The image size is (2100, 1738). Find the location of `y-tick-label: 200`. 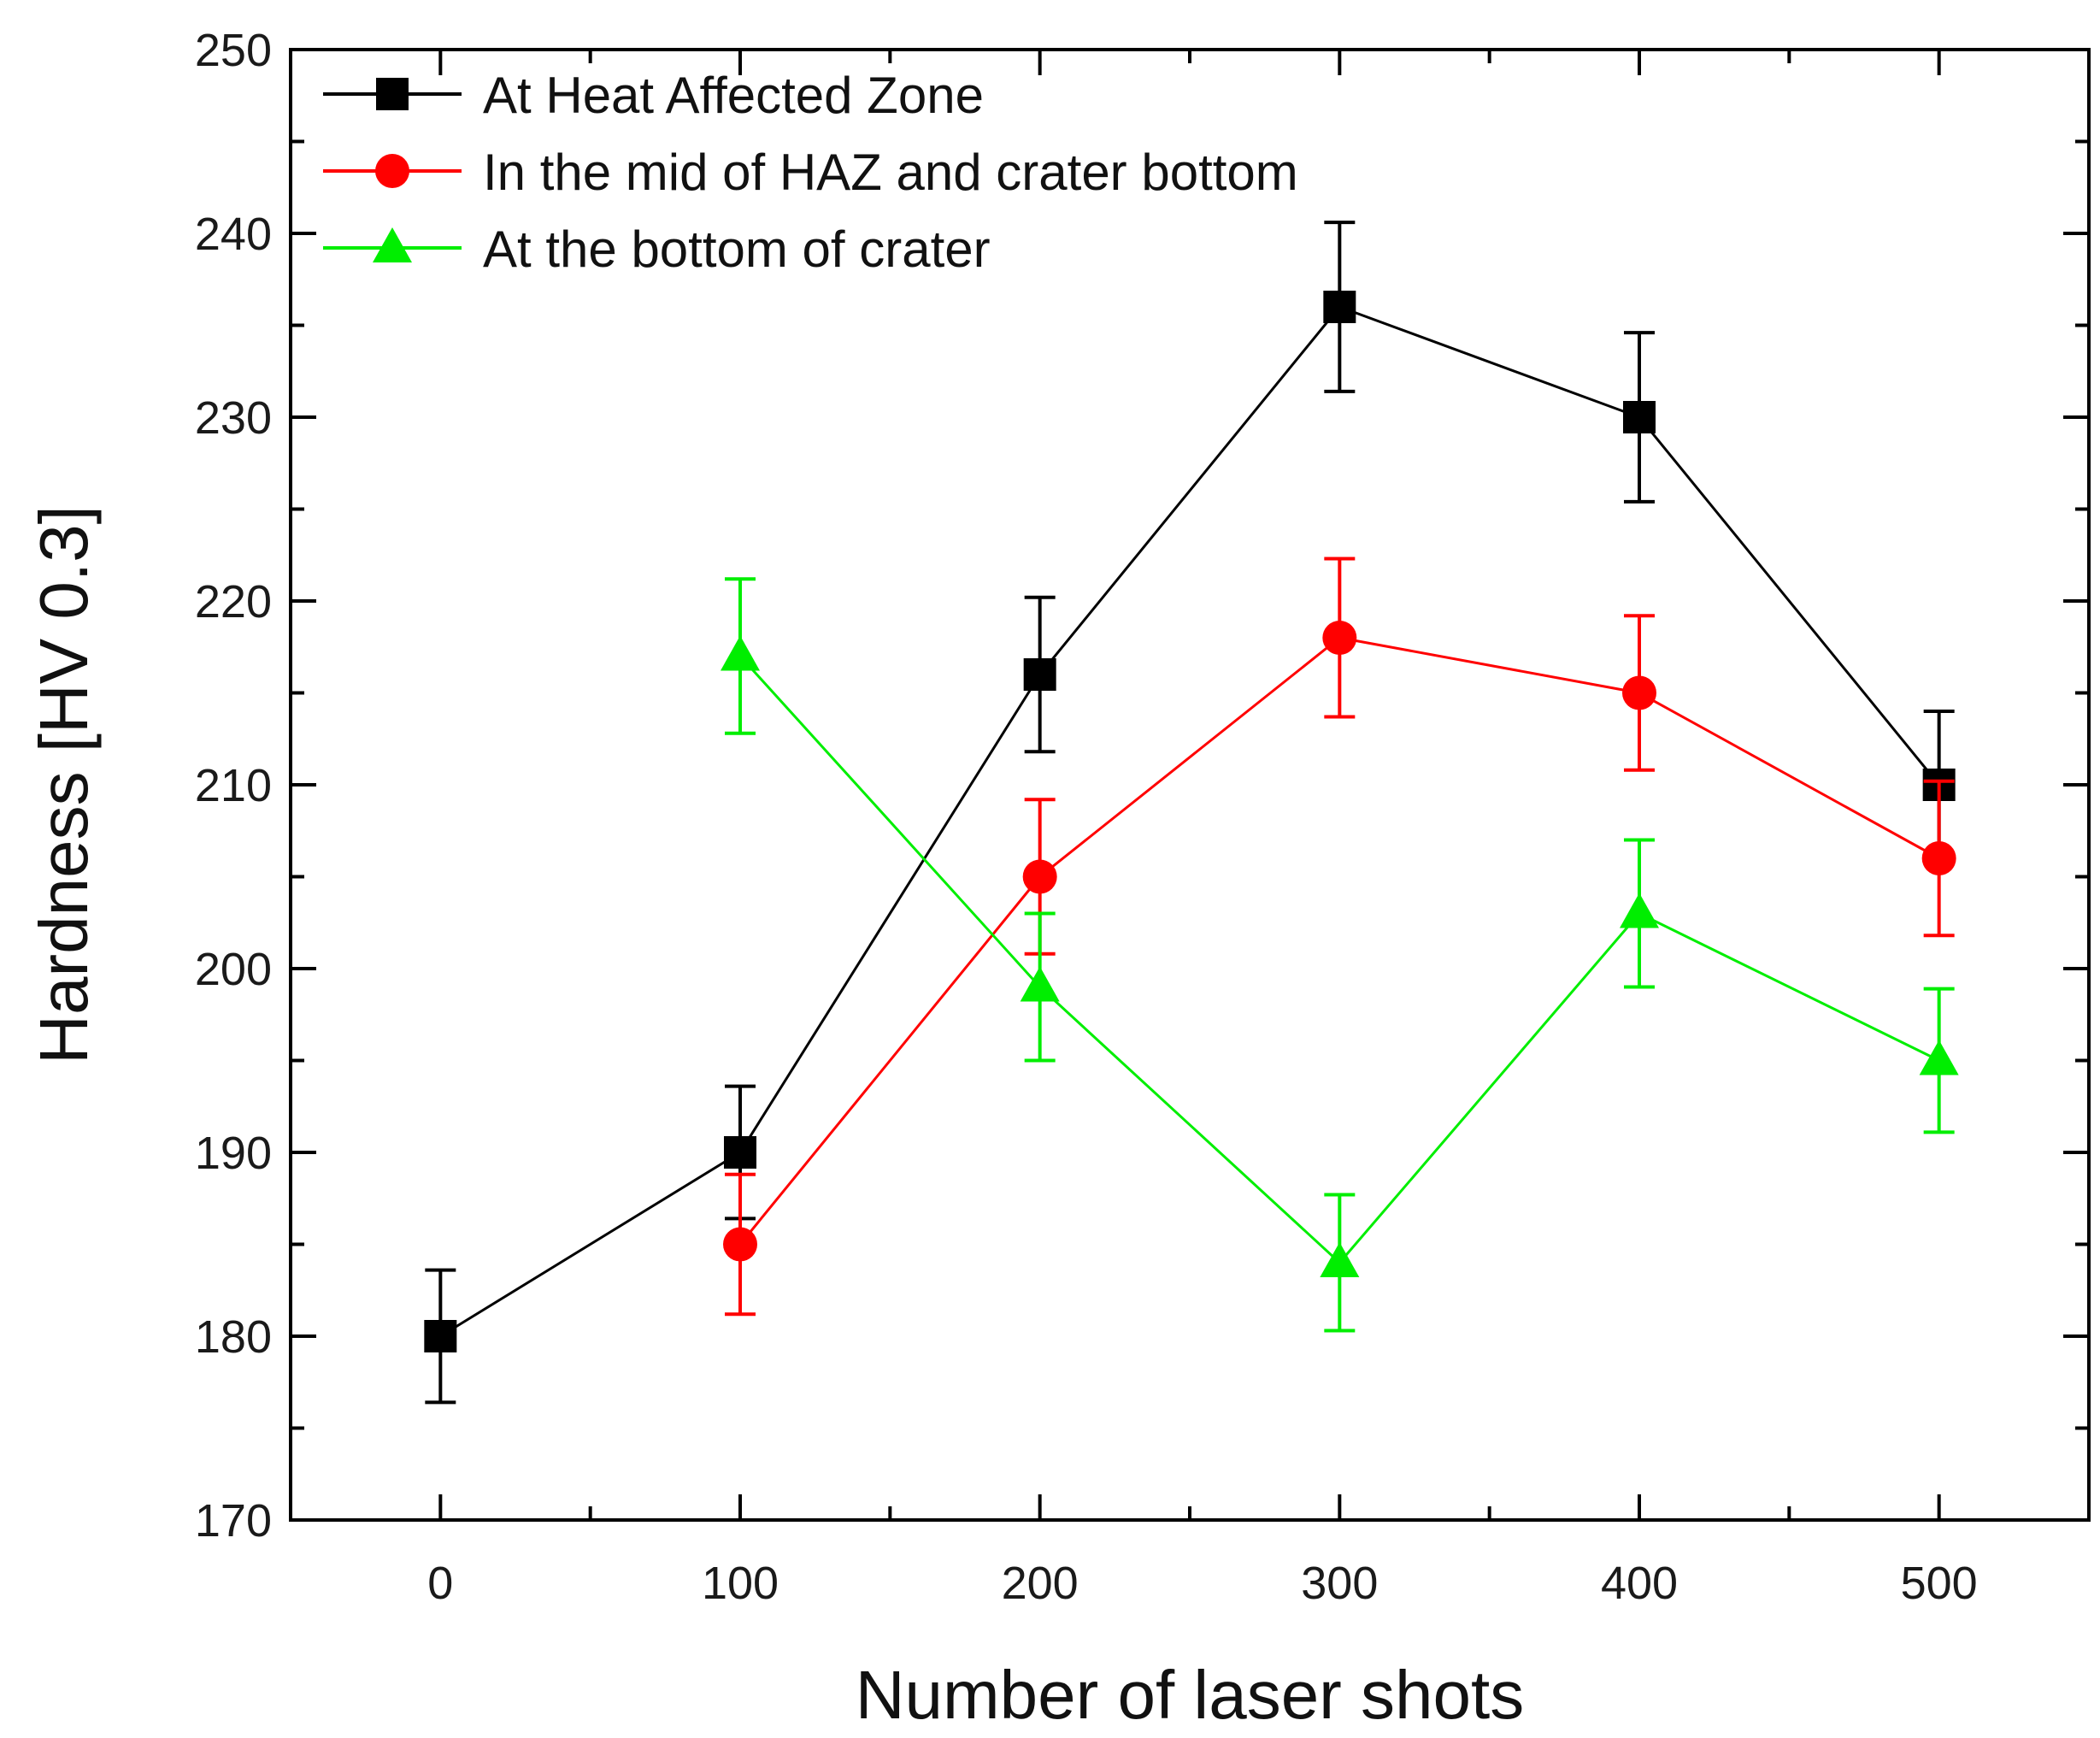

y-tick-label: 200 is located at coordinates (233, 970).